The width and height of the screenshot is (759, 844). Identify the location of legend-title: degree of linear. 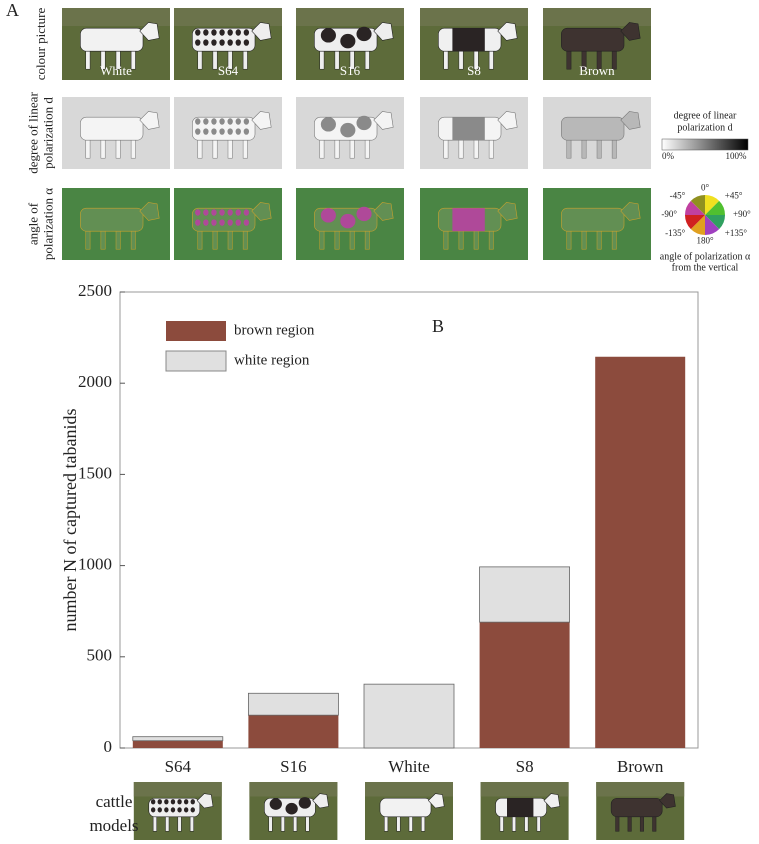
(705, 115).